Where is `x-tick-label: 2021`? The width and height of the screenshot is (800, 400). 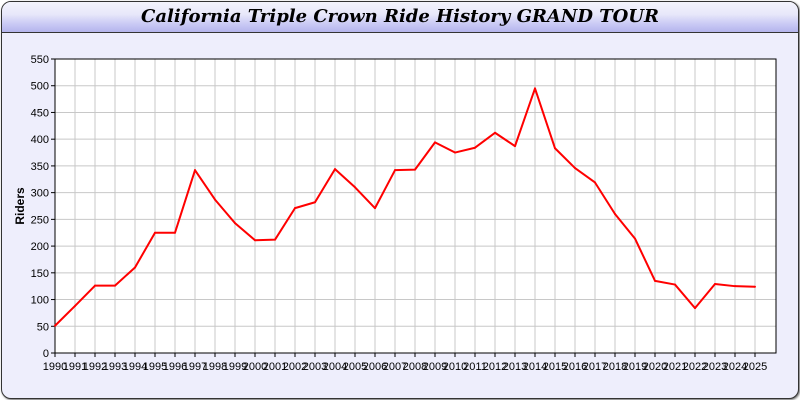 x-tick-label: 2021 is located at coordinates (675, 367).